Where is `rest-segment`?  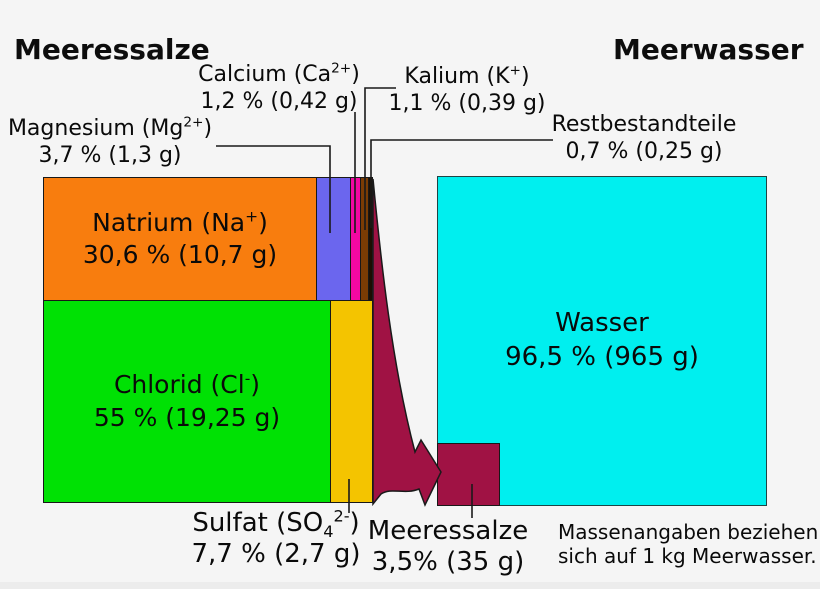
rest-segment is located at coordinates (370, 239).